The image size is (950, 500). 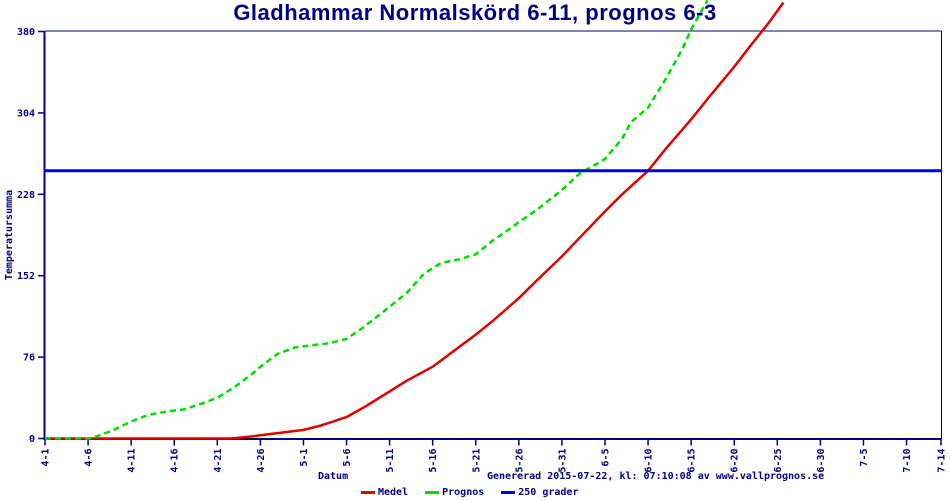 I want to click on legend-item-250-grader: 250 grader, so click(x=539, y=492).